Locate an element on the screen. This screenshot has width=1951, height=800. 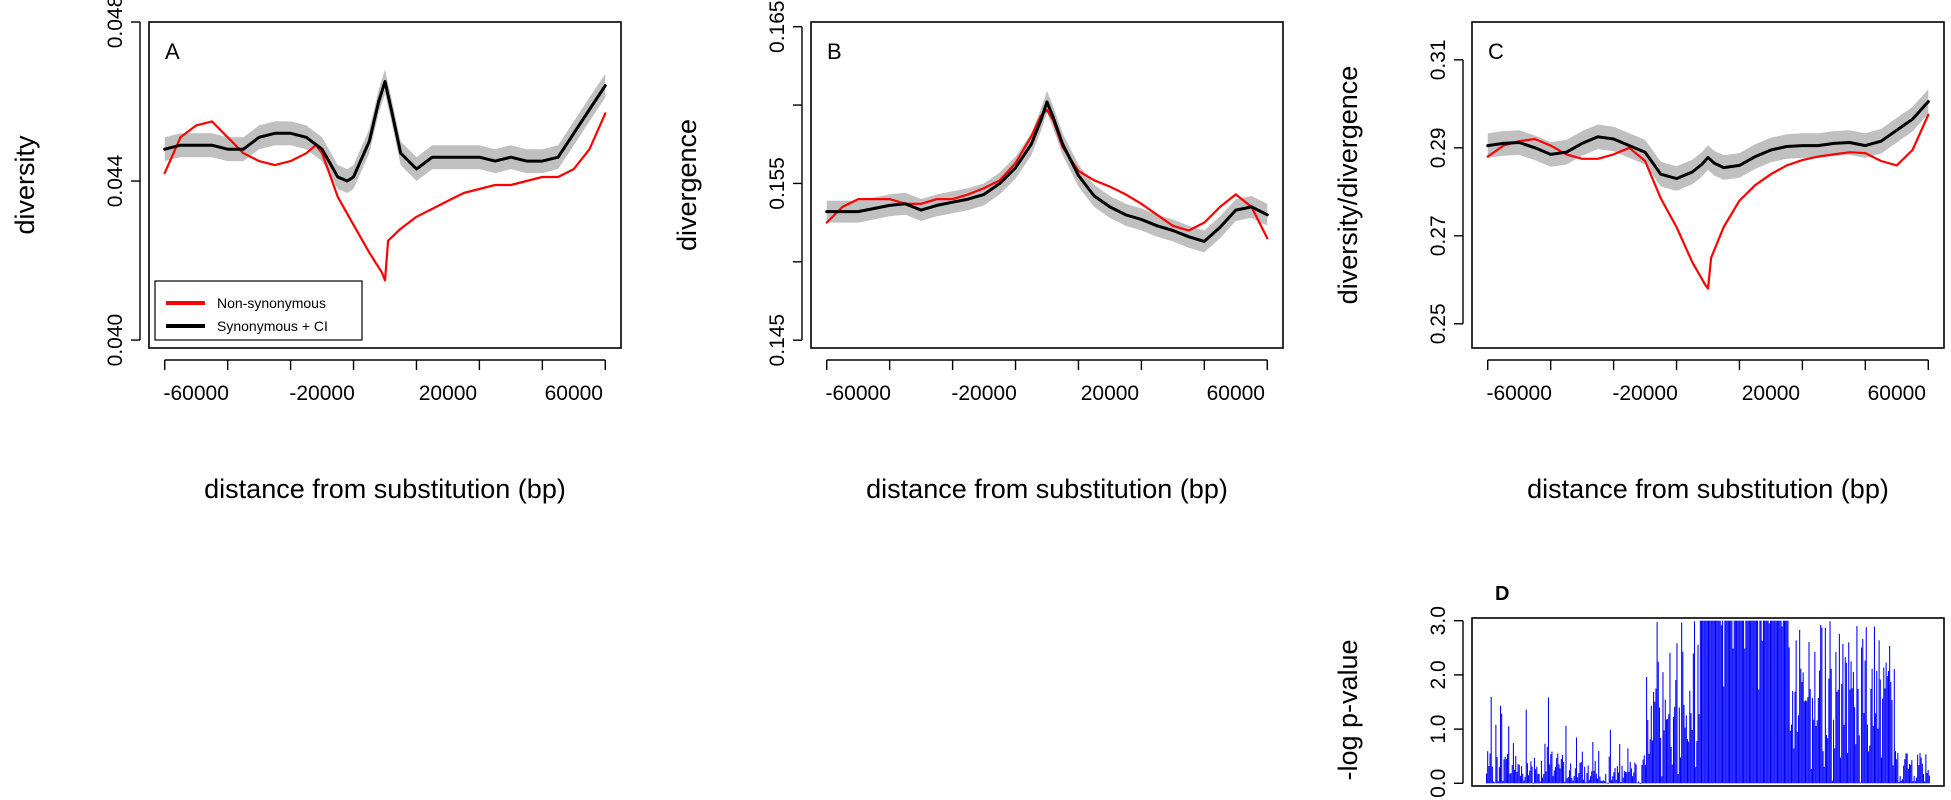
y-axis-title: diversity is located at coordinates (25, 185).